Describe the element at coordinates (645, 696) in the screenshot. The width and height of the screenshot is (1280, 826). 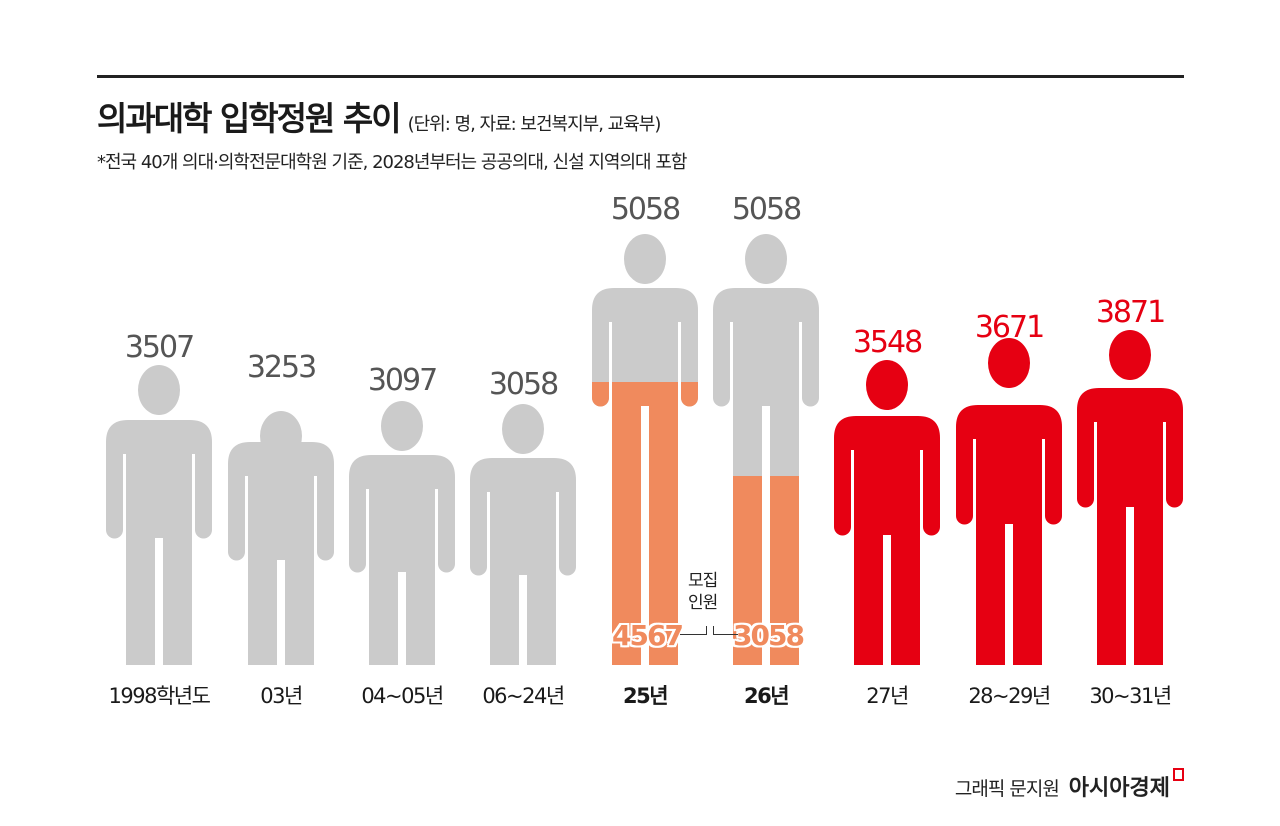
I see `category-label: 25년` at that location.